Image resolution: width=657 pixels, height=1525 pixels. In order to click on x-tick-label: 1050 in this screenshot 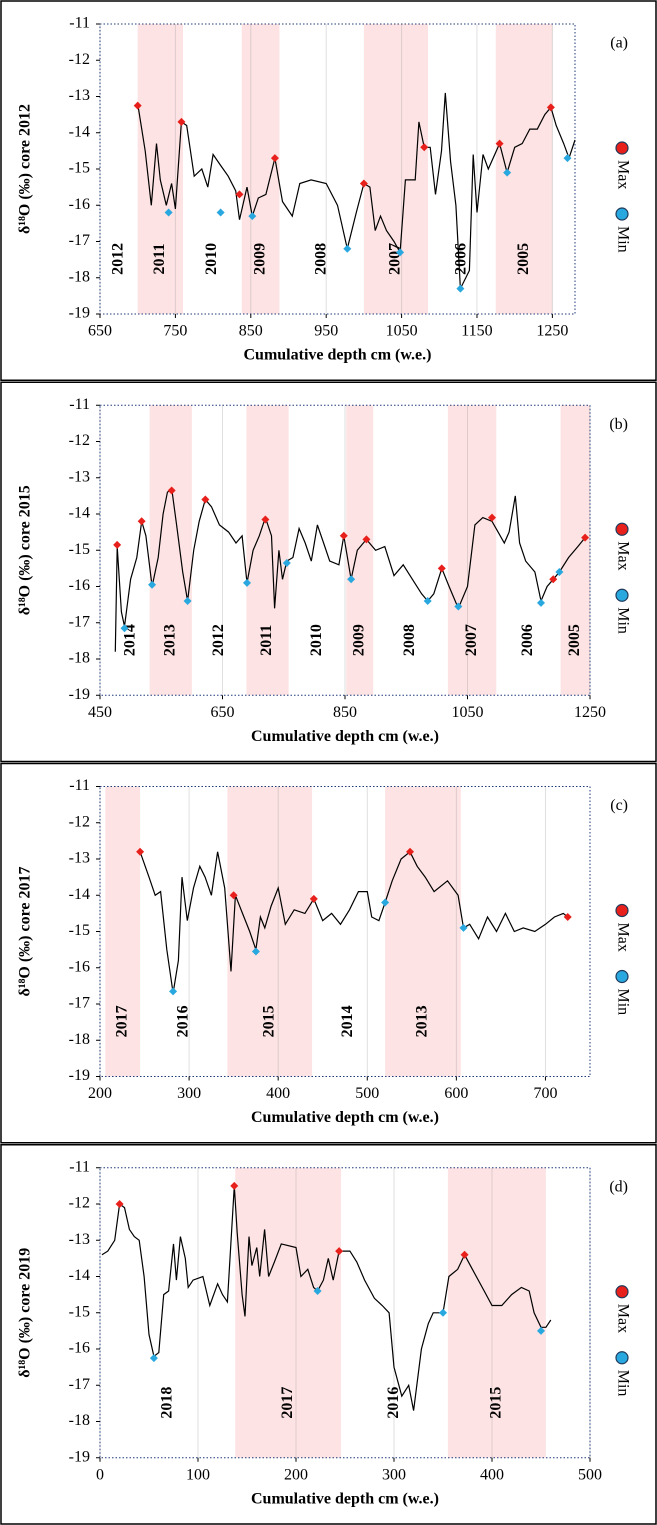, I will do `click(468, 712)`.